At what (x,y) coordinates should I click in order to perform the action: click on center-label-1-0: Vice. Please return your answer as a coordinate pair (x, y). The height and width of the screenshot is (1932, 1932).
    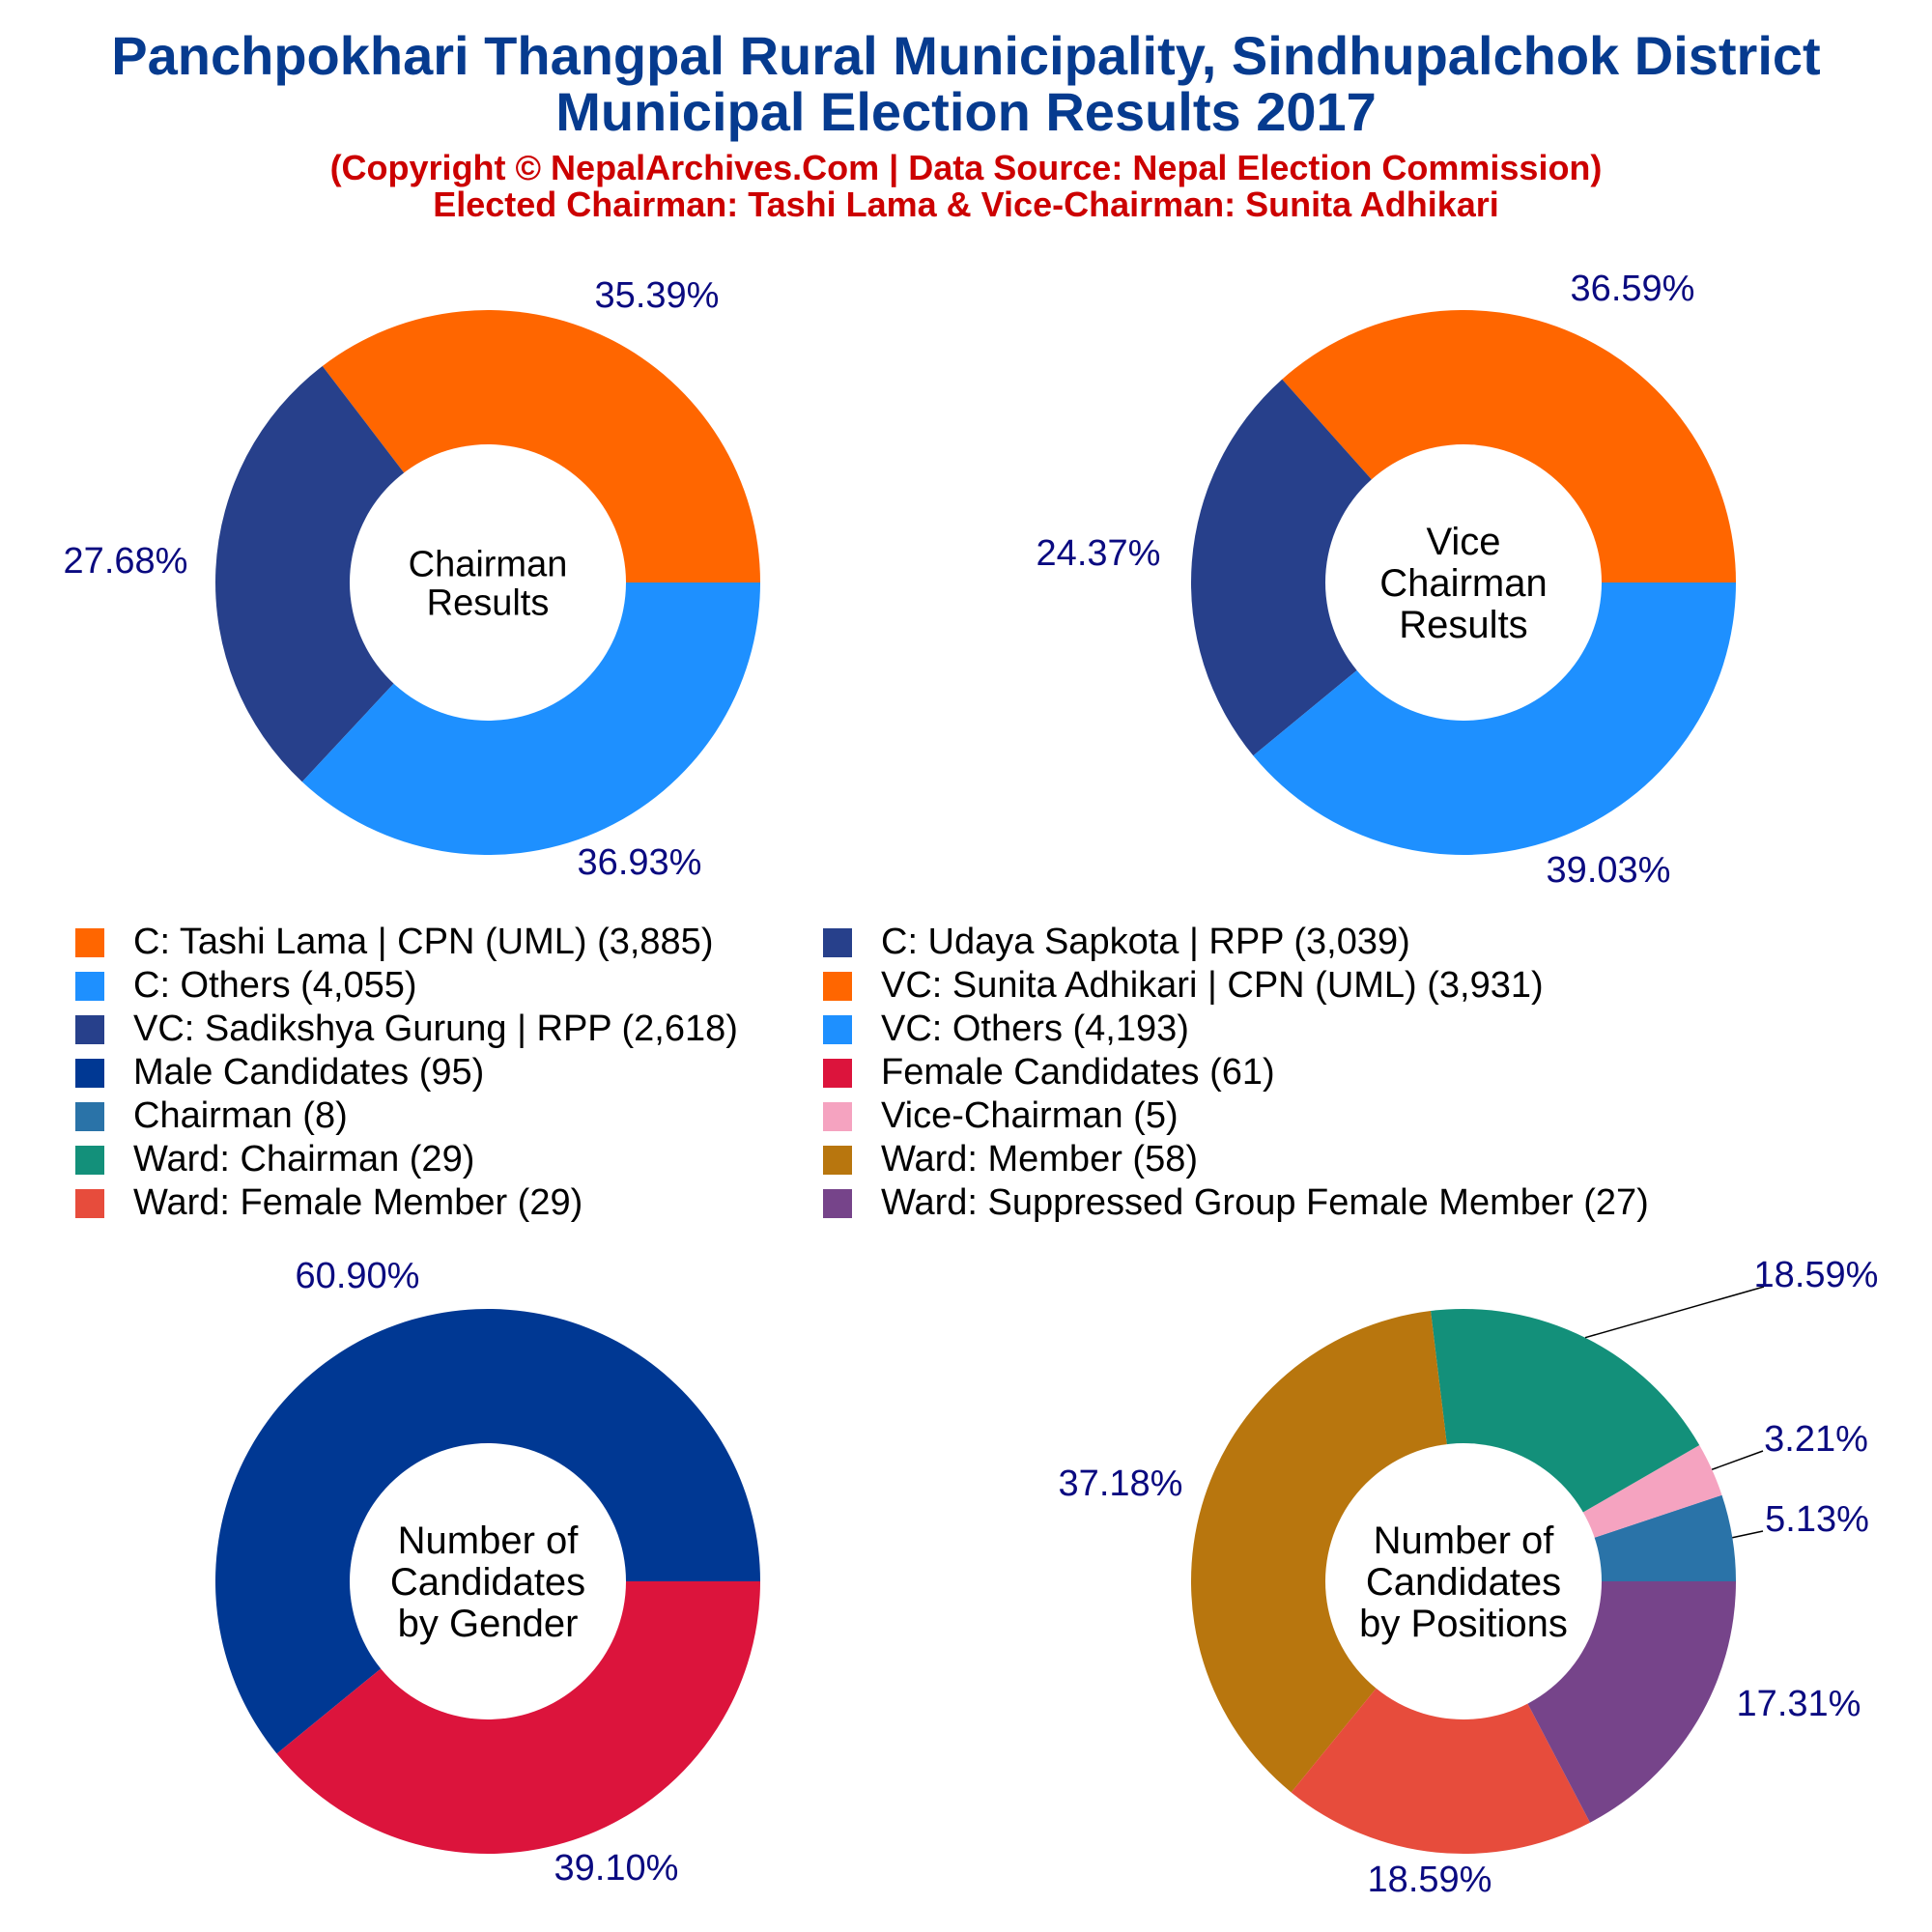
    Looking at the image, I should click on (1463, 542).